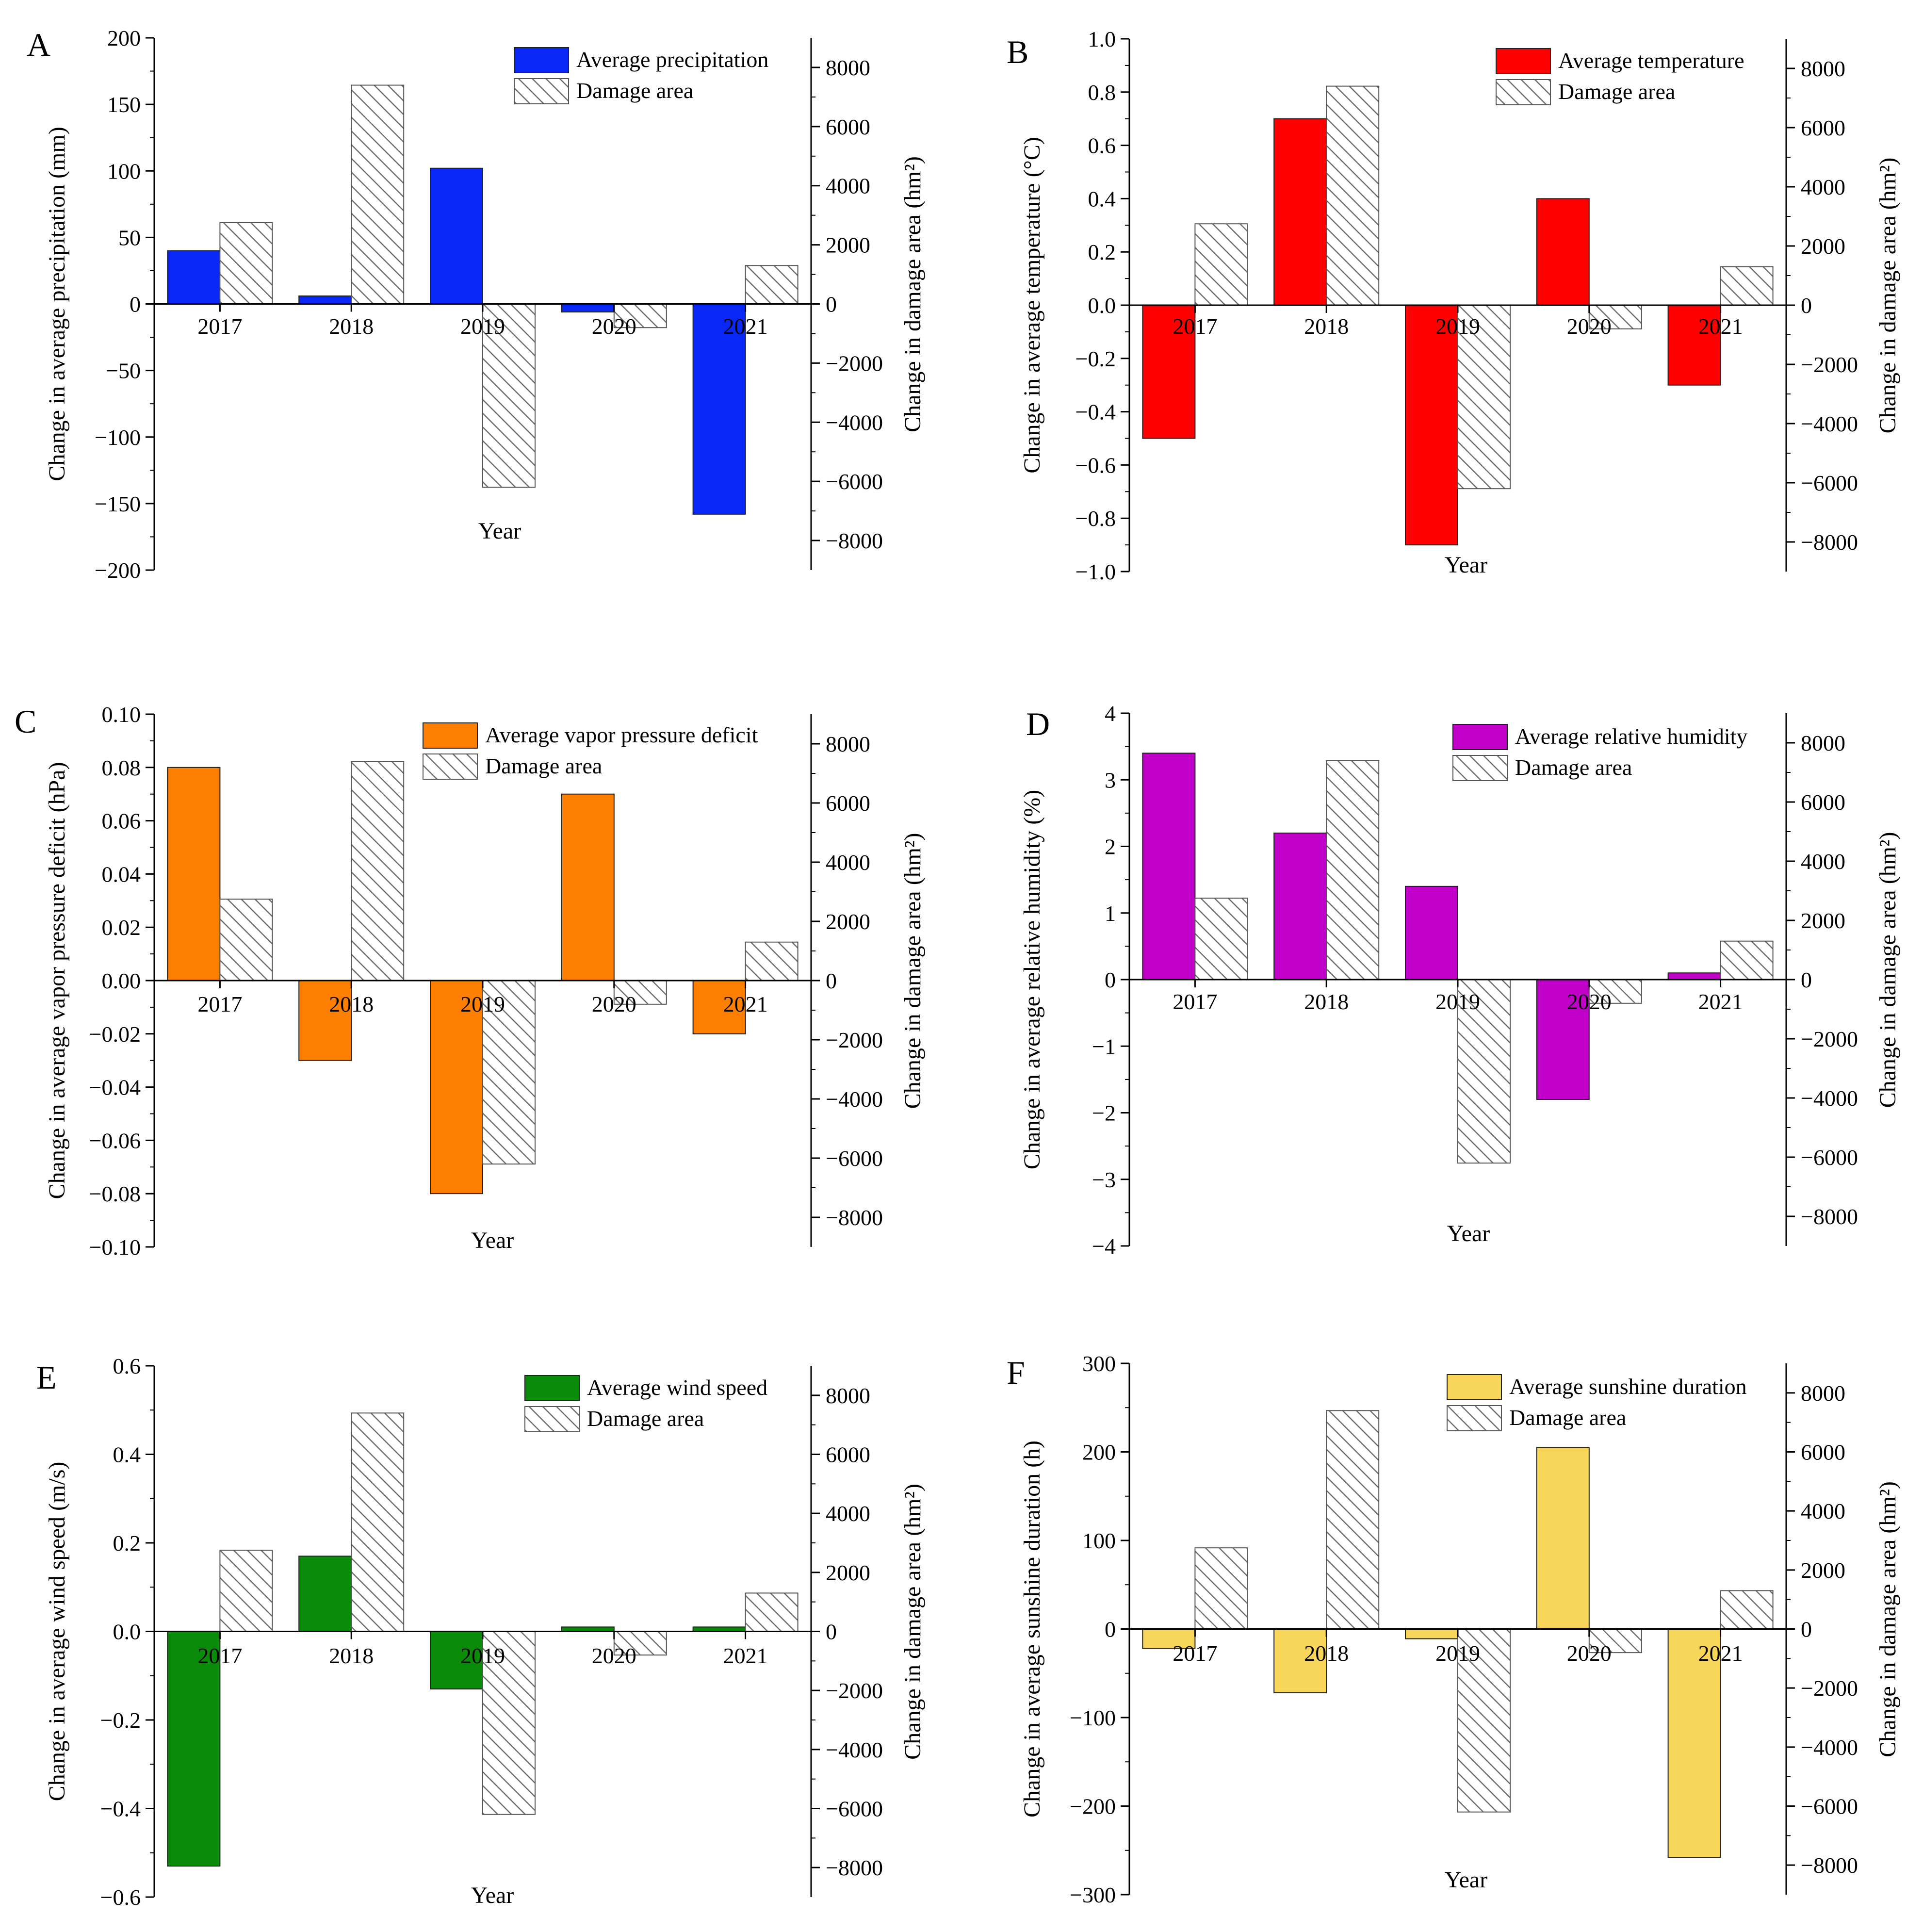 This screenshot has height=1932, width=1923. What do you see at coordinates (121, 981) in the screenshot?
I see `left-tick-label: 0.00` at bounding box center [121, 981].